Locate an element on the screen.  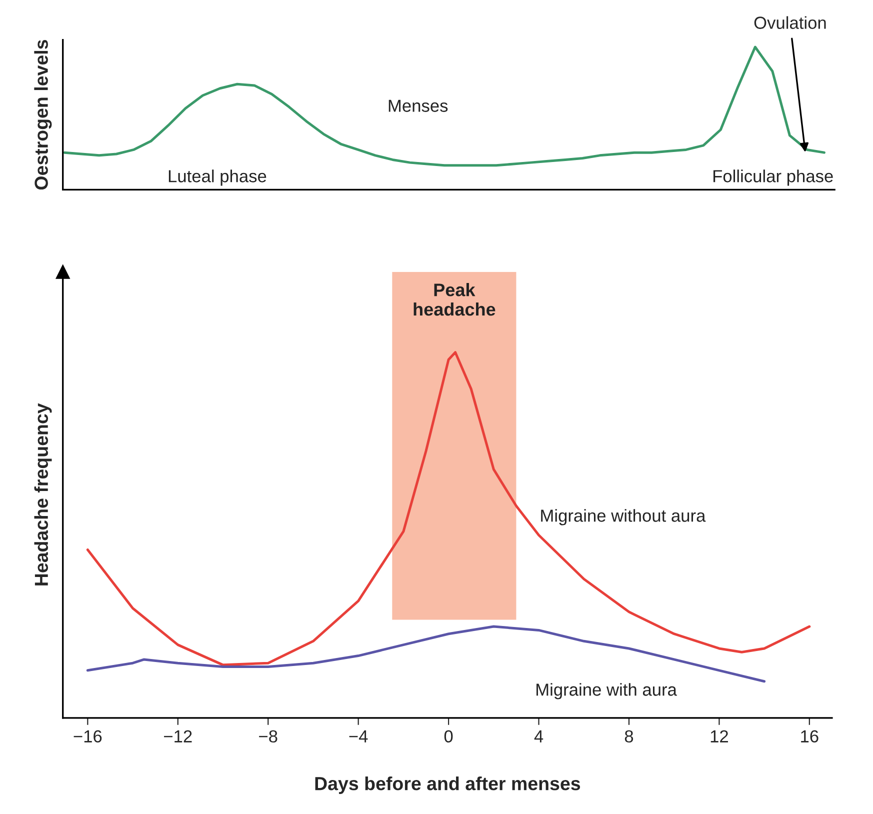
band-label: Peak headache is located at coordinates (455, 299).